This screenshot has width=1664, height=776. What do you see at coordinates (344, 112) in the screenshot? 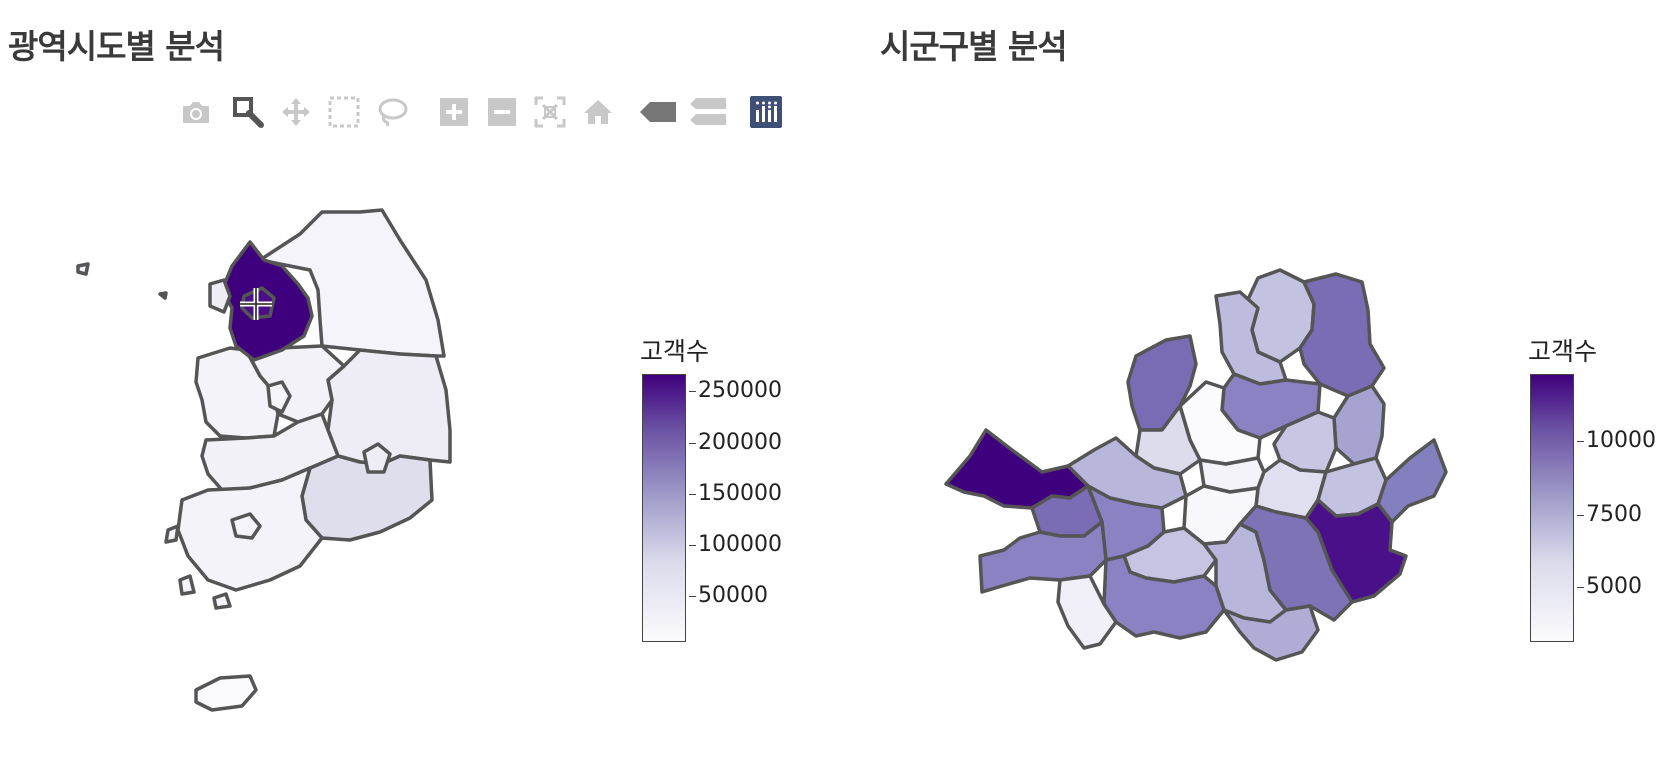
I see `box-select-icon` at bounding box center [344, 112].